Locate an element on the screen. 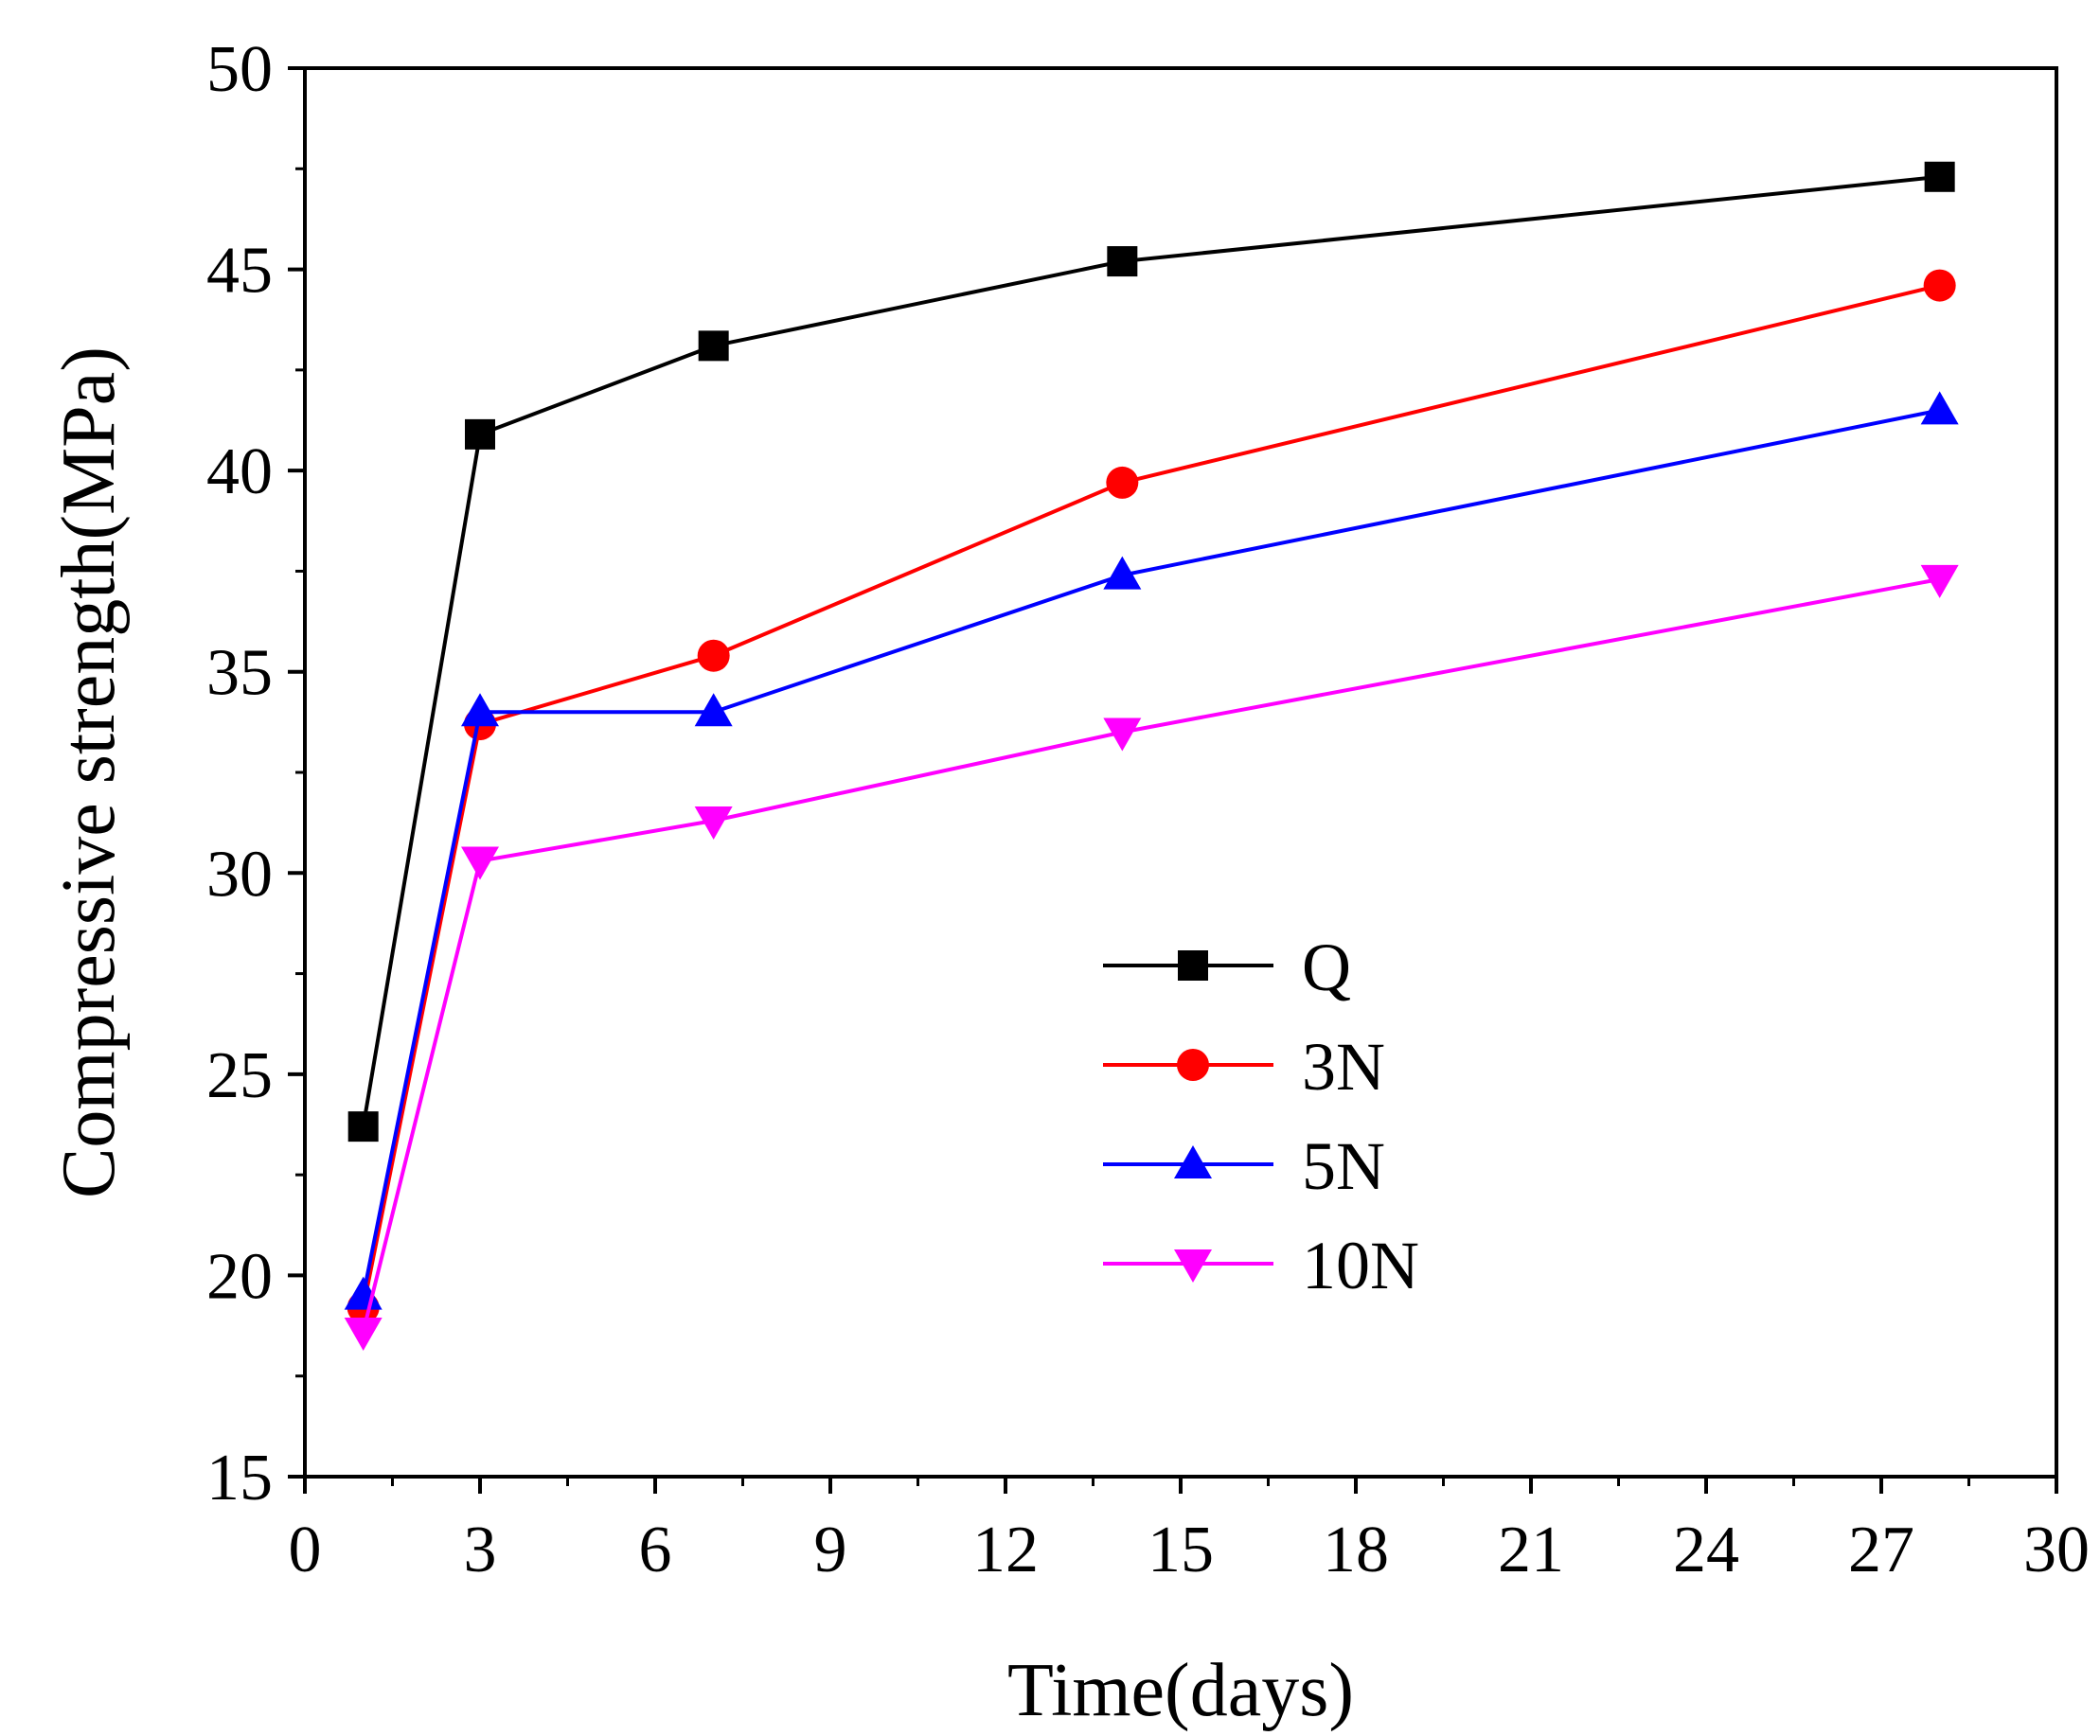 This screenshot has height=1736, width=2100. y-tick-label: 25 is located at coordinates (239, 1075).